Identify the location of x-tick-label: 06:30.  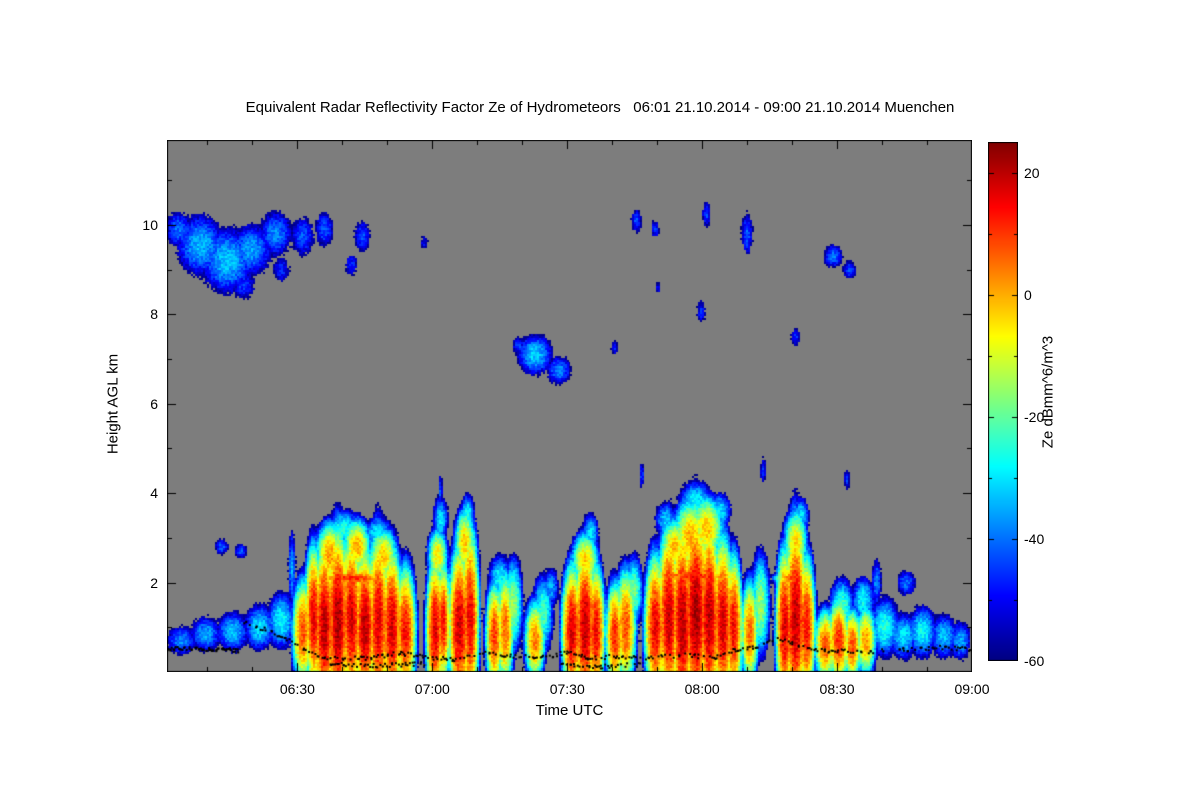
(297, 689).